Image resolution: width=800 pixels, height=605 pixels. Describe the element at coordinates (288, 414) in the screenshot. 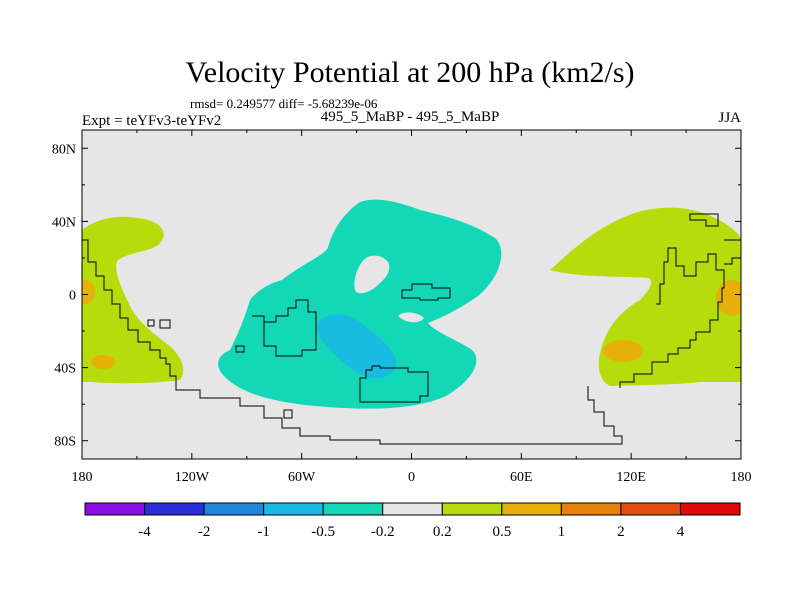

I see `coastline-island-b` at that location.